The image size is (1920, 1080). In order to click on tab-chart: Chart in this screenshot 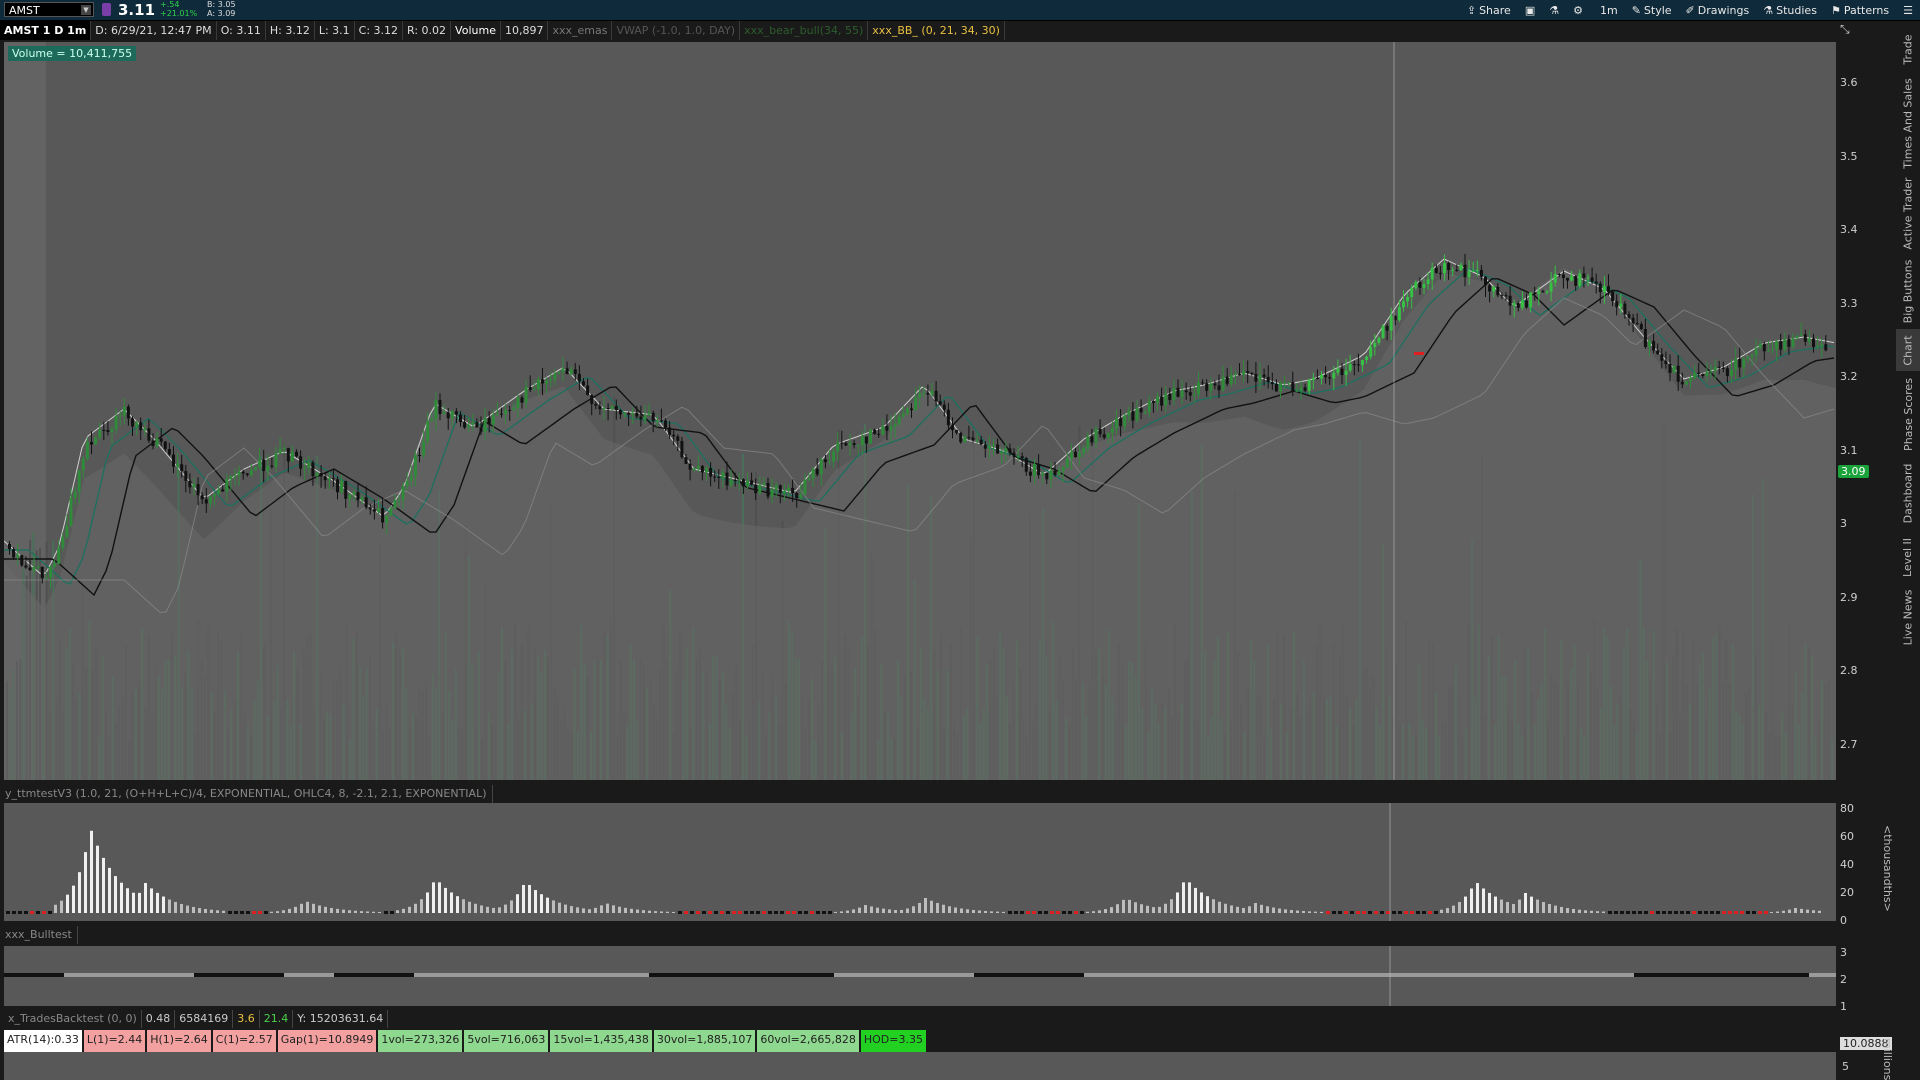, I will do `click(1908, 350)`.